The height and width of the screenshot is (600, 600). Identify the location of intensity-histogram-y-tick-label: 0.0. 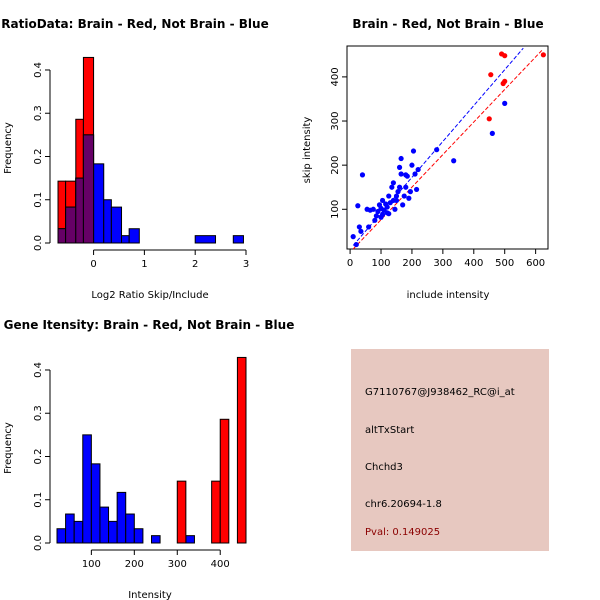
(38, 543).